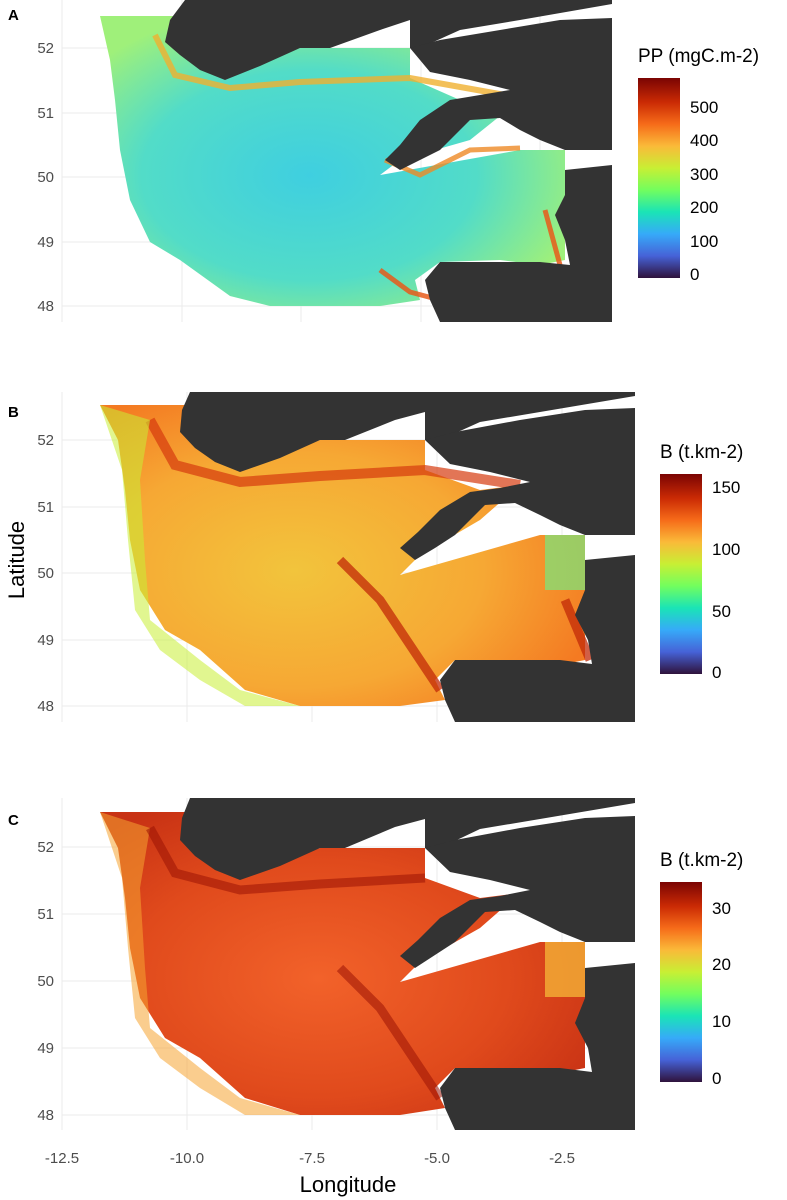  Describe the element at coordinates (701, 452) in the screenshot. I see `legend-title-b: B (t.km-2)` at that location.